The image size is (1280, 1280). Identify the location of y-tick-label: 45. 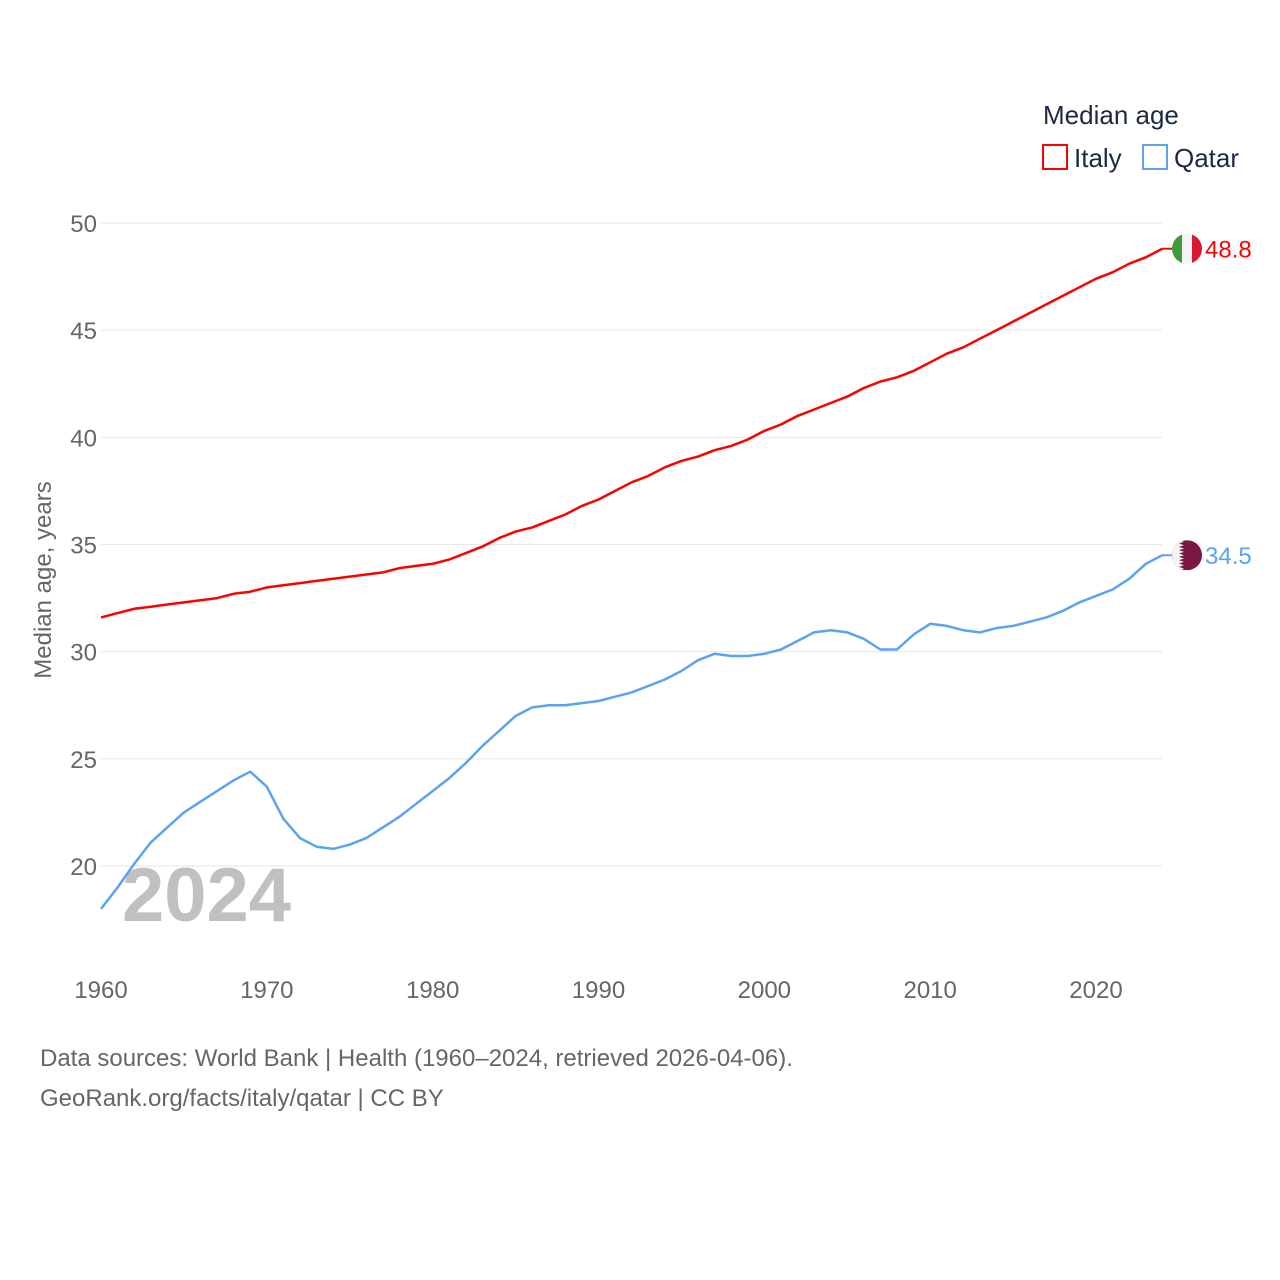
(83, 331).